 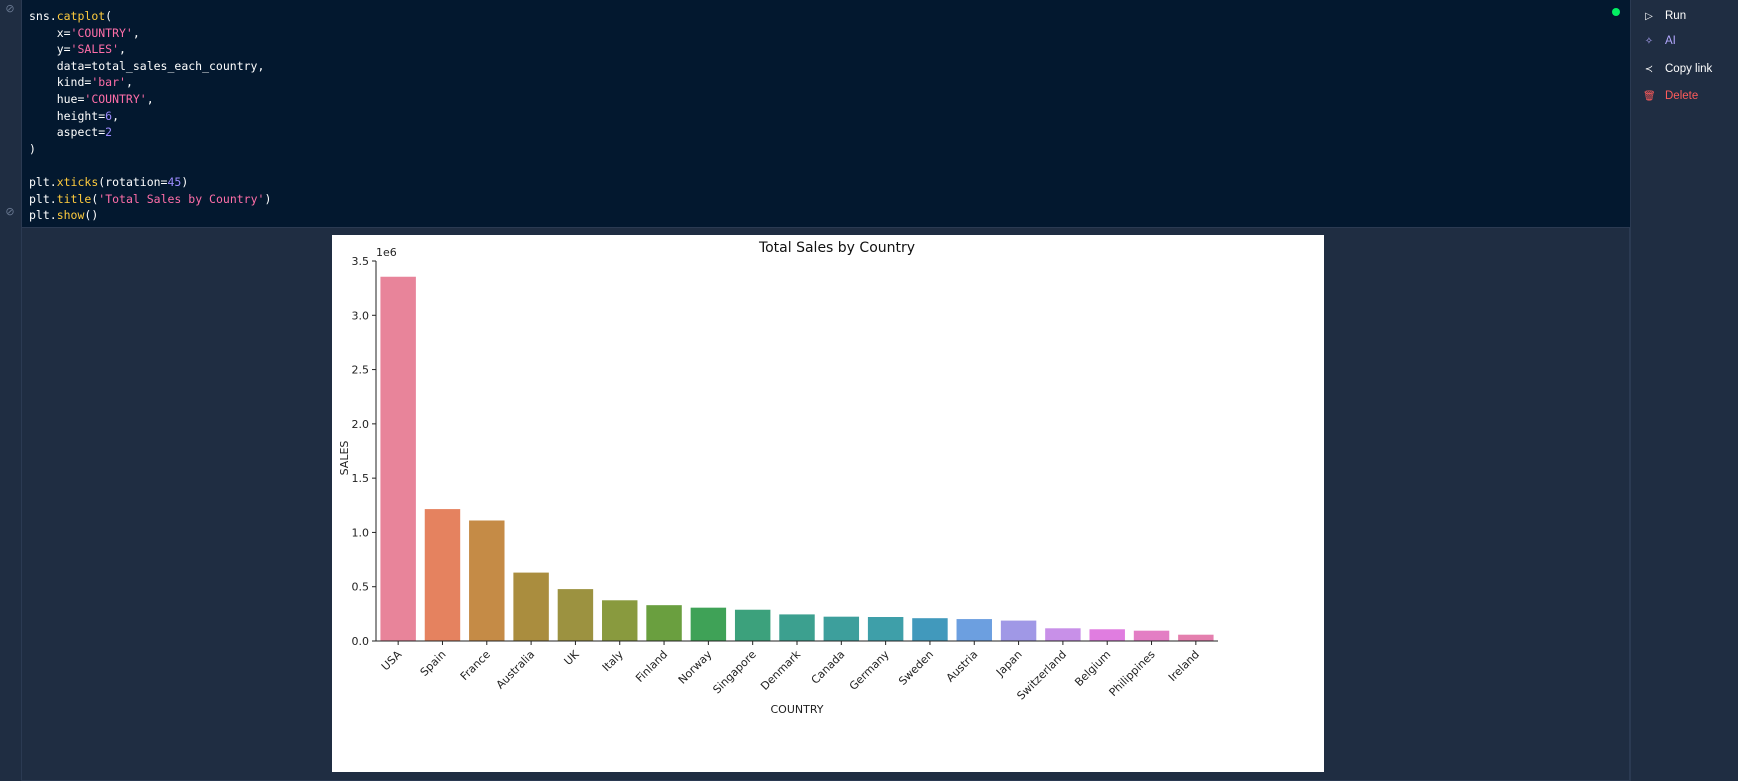 I want to click on ai-label: AI, so click(x=1670, y=41).